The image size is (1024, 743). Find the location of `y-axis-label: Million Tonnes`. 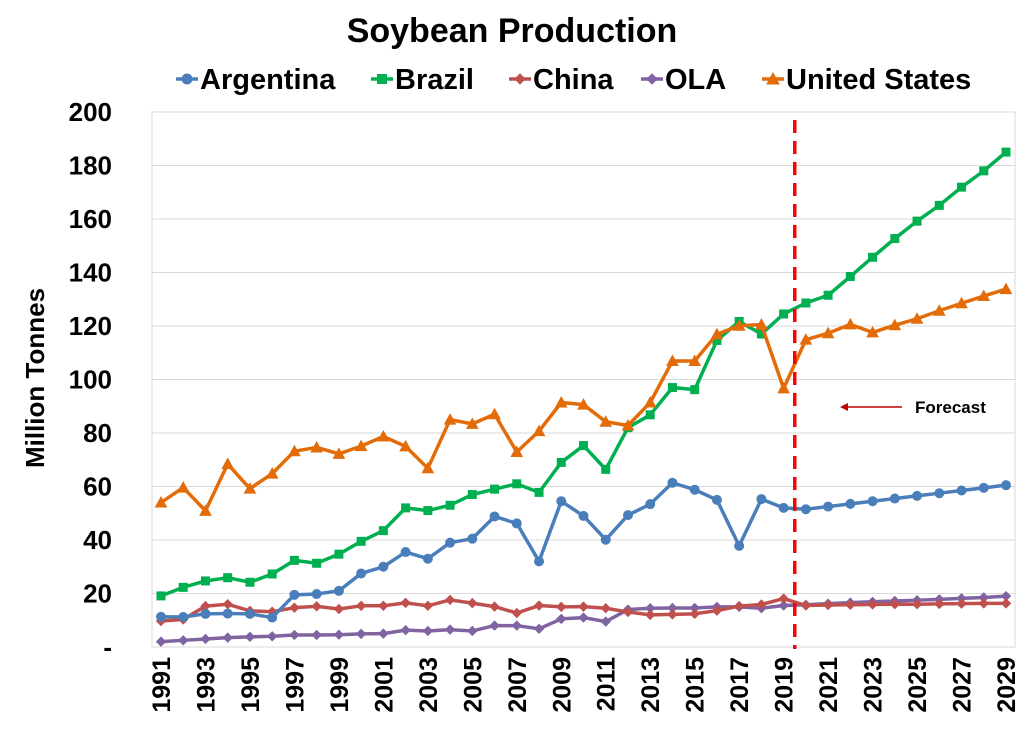

y-axis-label: Million Tonnes is located at coordinates (35, 378).